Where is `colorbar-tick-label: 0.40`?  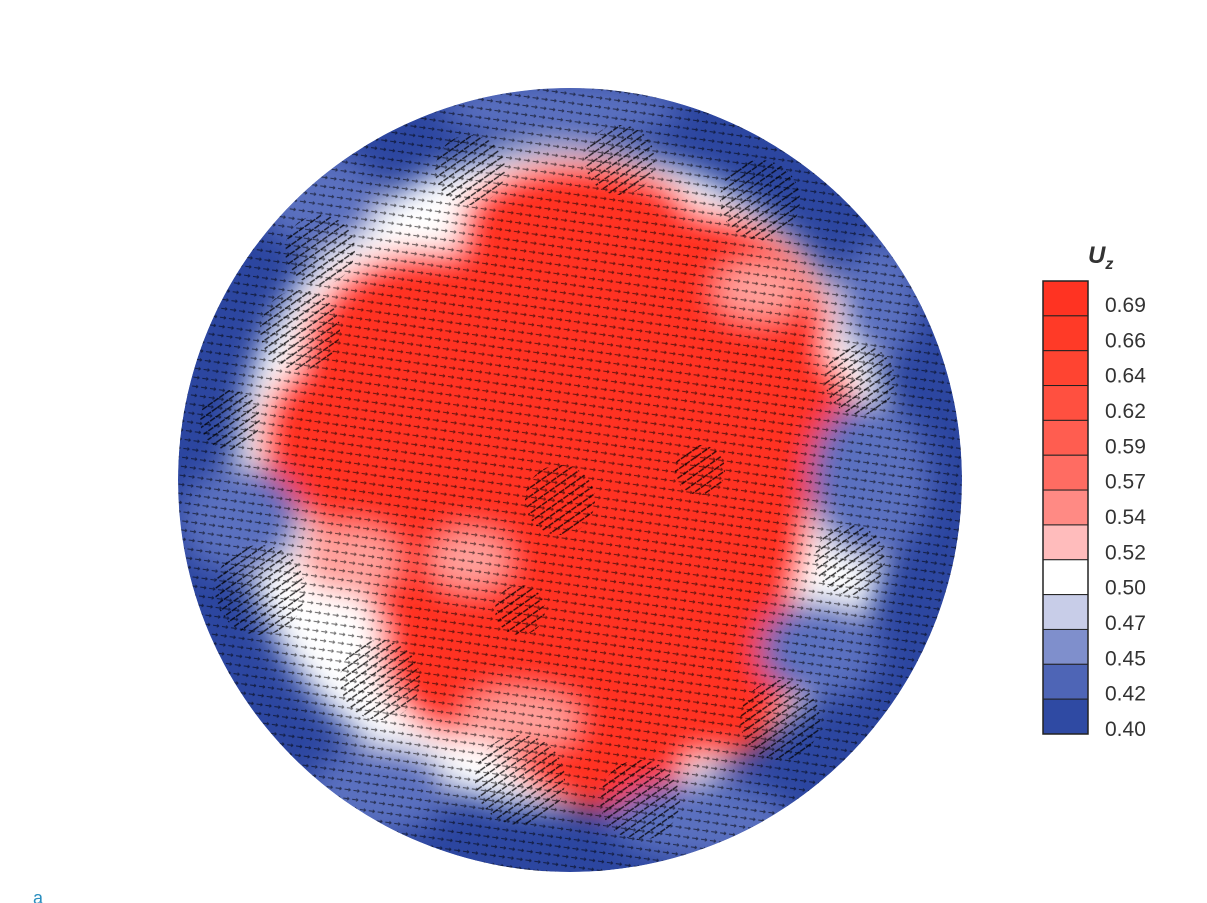
colorbar-tick-label: 0.40 is located at coordinates (1125, 729).